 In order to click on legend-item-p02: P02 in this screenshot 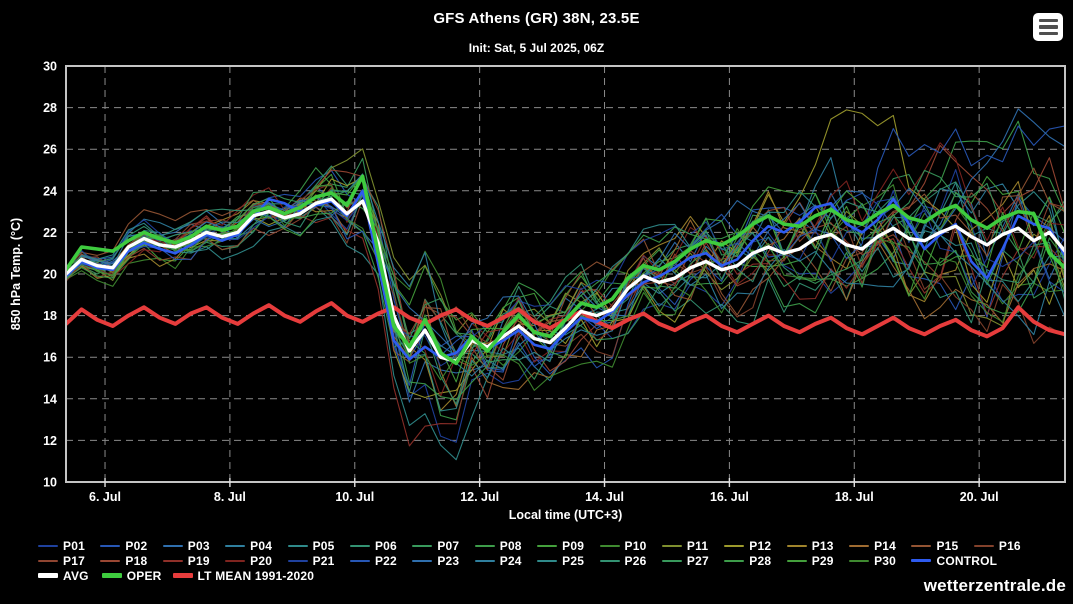, I will do `click(131, 546)`.